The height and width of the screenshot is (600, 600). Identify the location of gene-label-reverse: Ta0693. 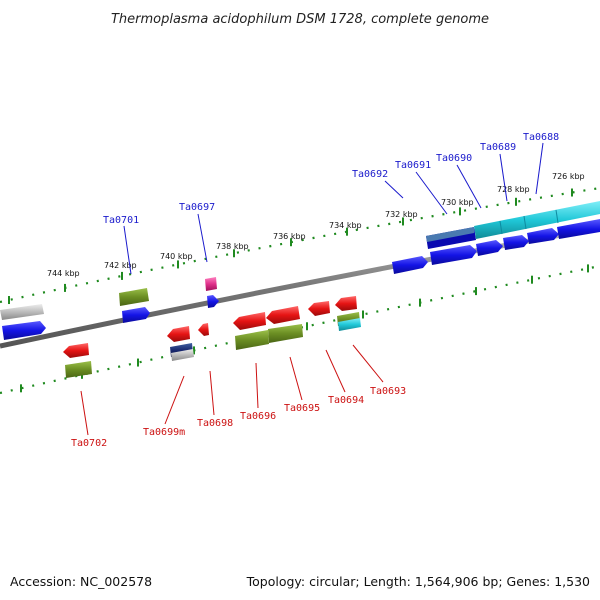
(388, 391).